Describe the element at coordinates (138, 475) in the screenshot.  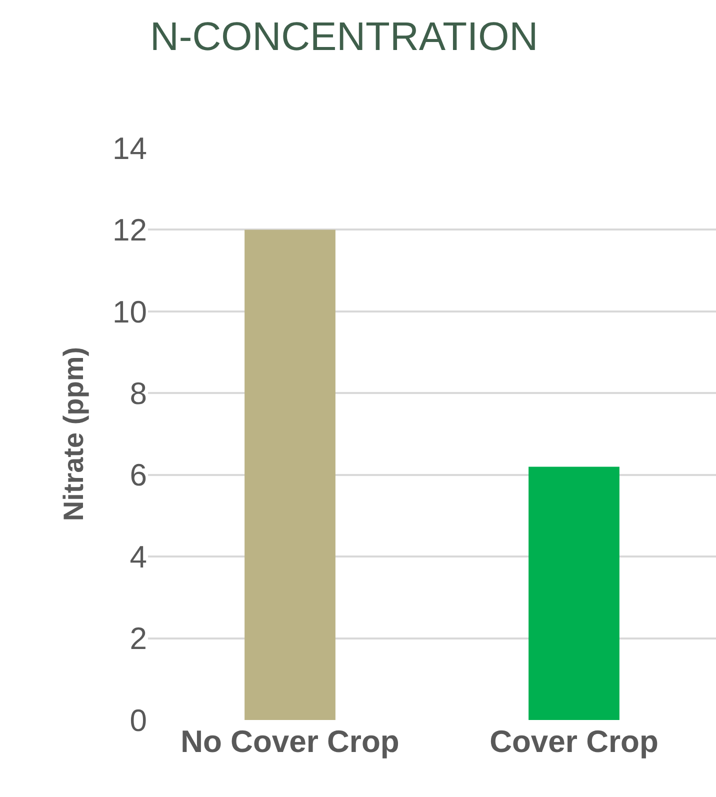
I see `y-tick-label: 6` at that location.